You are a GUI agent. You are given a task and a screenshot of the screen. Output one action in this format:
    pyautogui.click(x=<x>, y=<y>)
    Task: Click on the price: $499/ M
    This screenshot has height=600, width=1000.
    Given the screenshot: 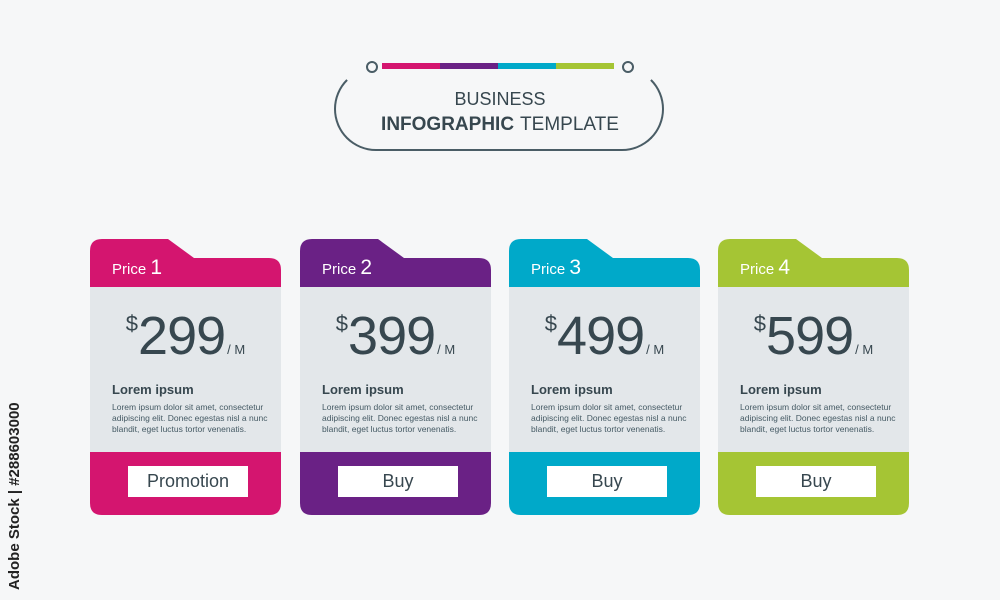 What is the action you would take?
    pyautogui.click(x=604, y=336)
    